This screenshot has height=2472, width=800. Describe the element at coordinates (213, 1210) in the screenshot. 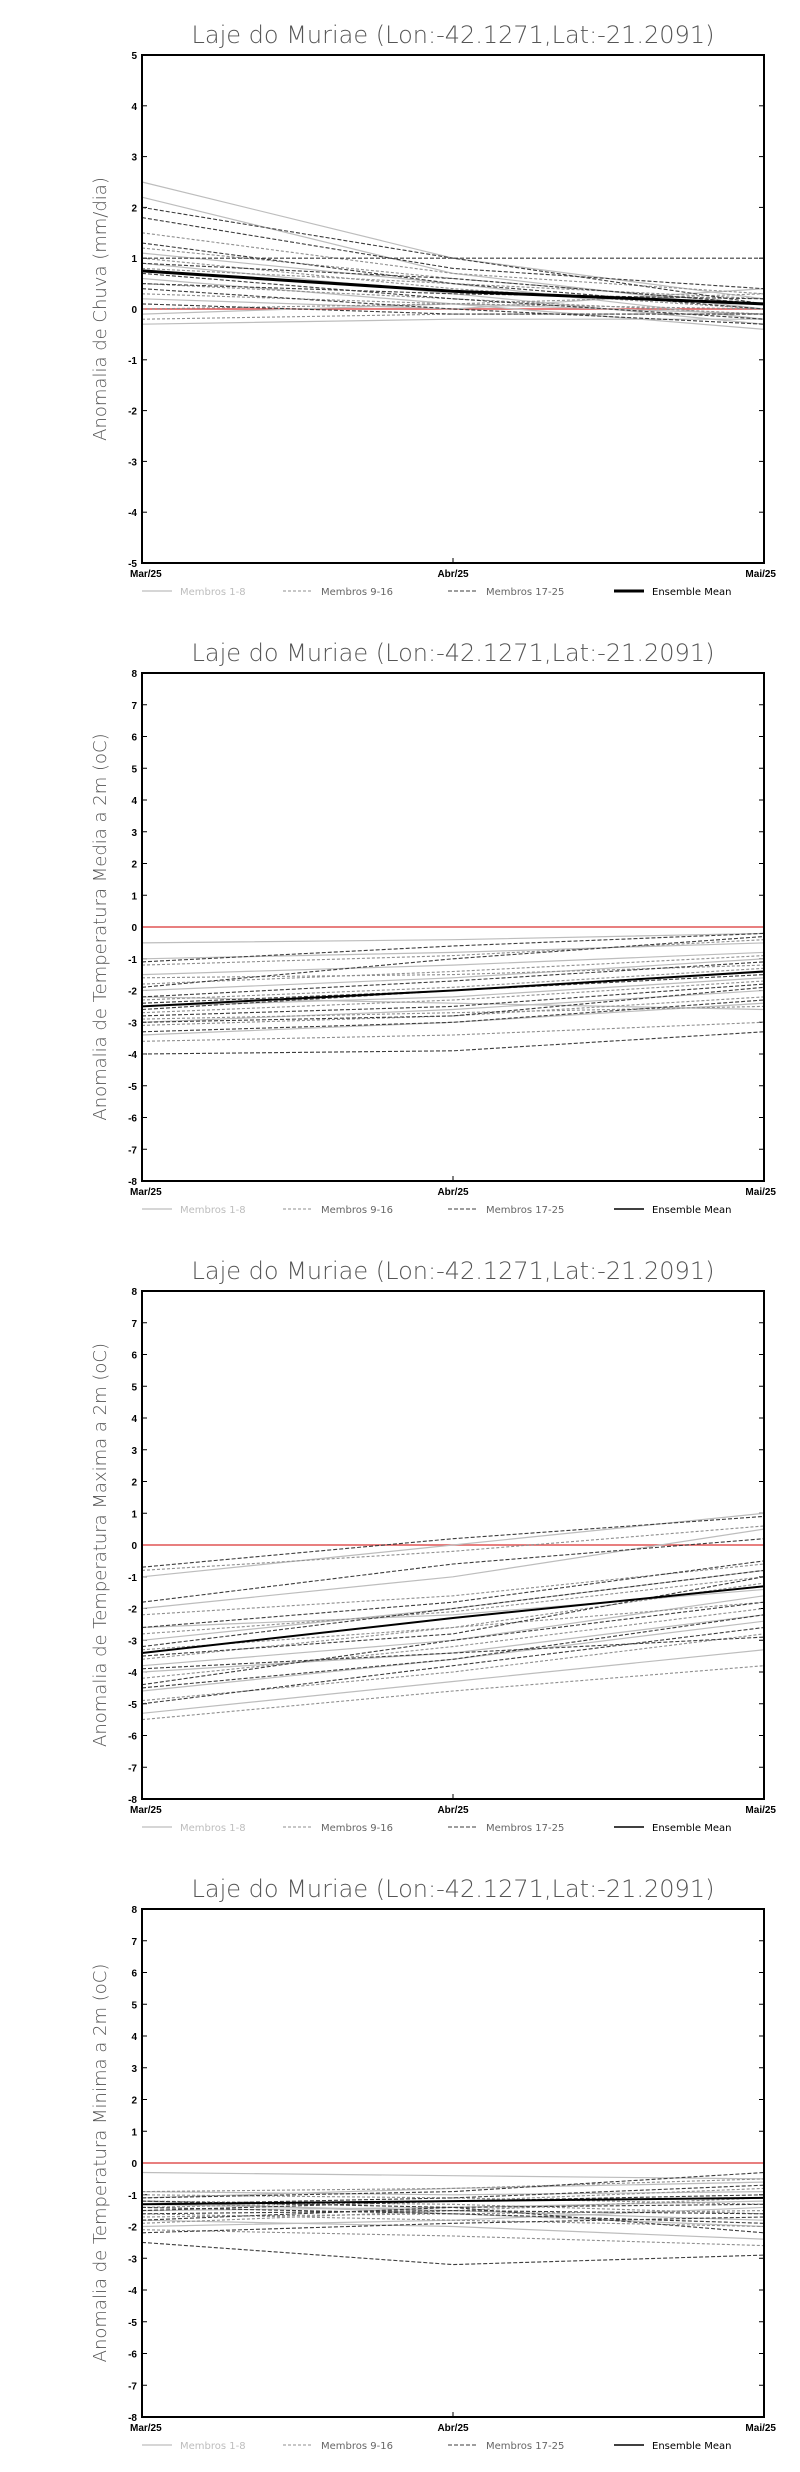

I see `legend-label: Membros 1-8` at that location.